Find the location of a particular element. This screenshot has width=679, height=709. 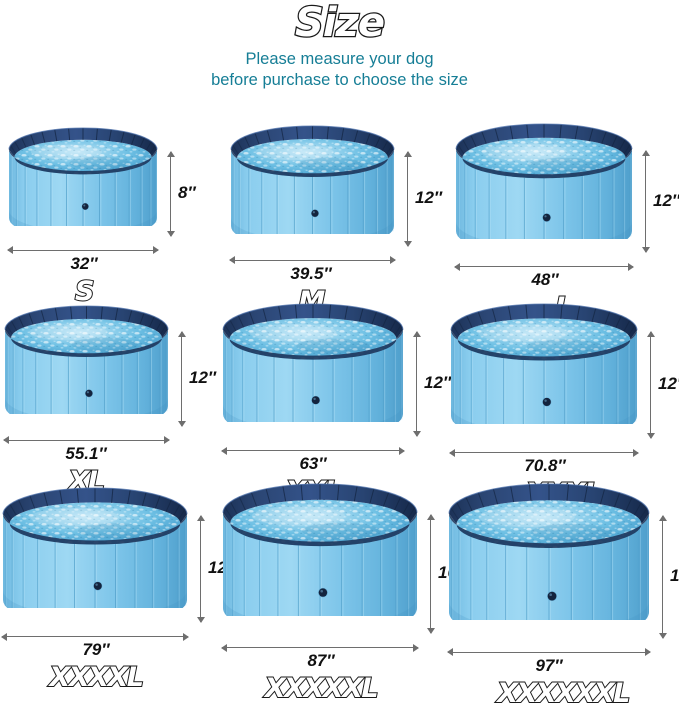

diameter-label: 32″ is located at coordinates (84, 263).